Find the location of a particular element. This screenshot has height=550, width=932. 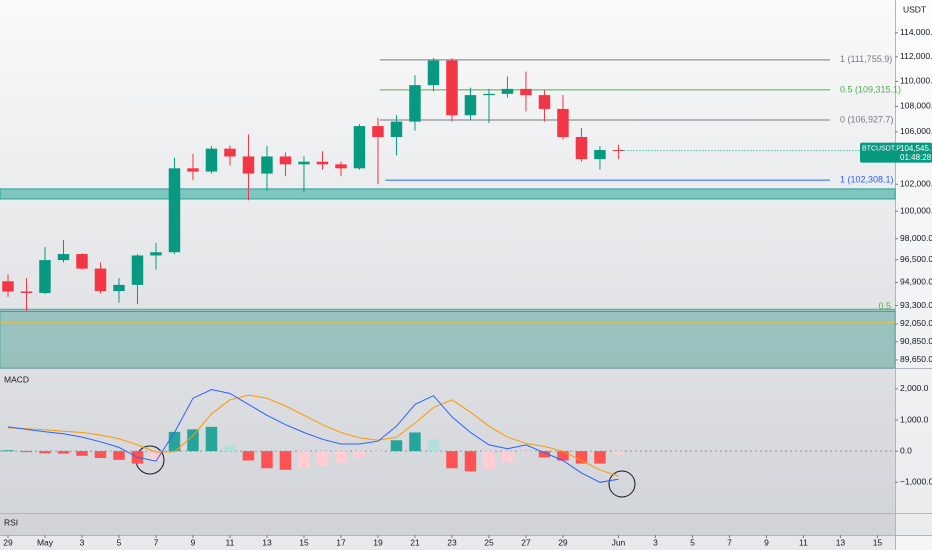

price-axis-bg is located at coordinates (913, 275).